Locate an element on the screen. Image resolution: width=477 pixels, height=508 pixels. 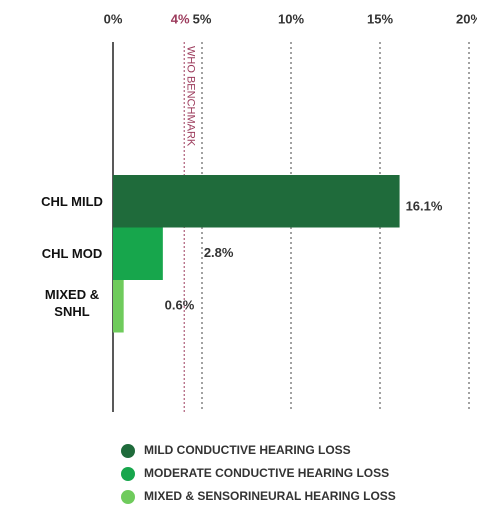
x-tick-label: 20% is located at coordinates (466, 18).